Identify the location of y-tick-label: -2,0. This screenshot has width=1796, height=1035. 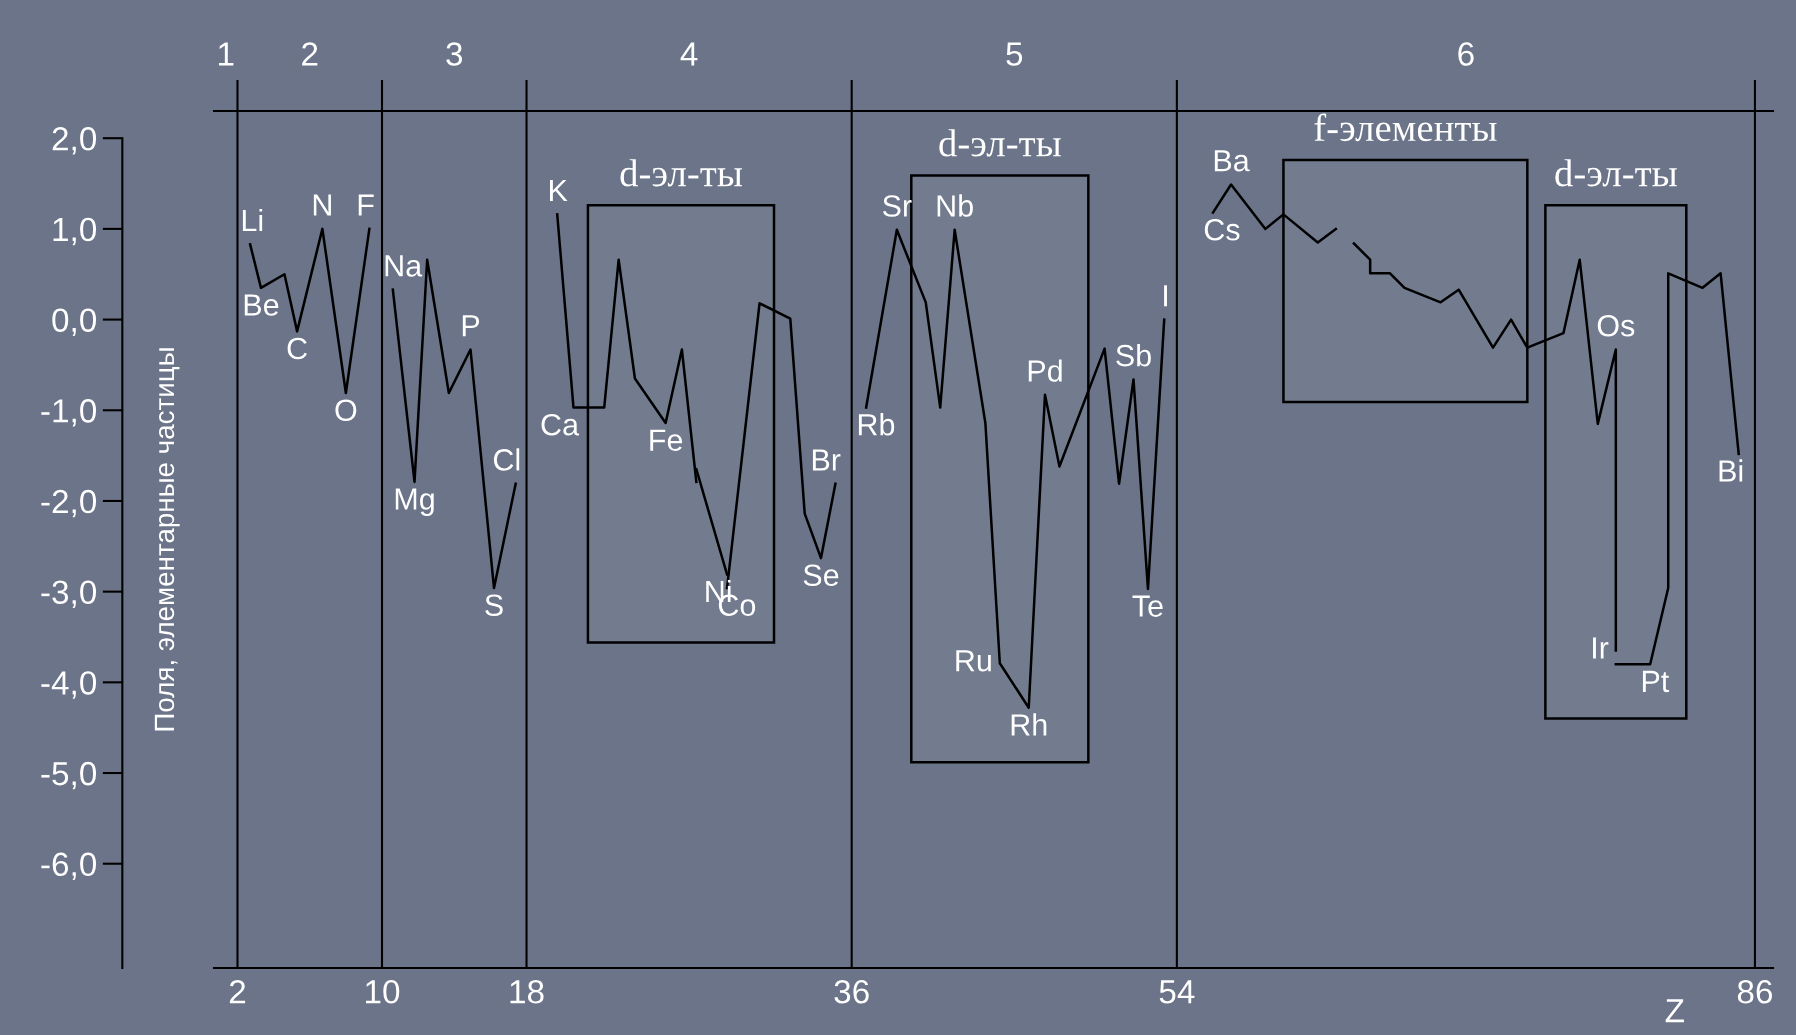
(69, 503).